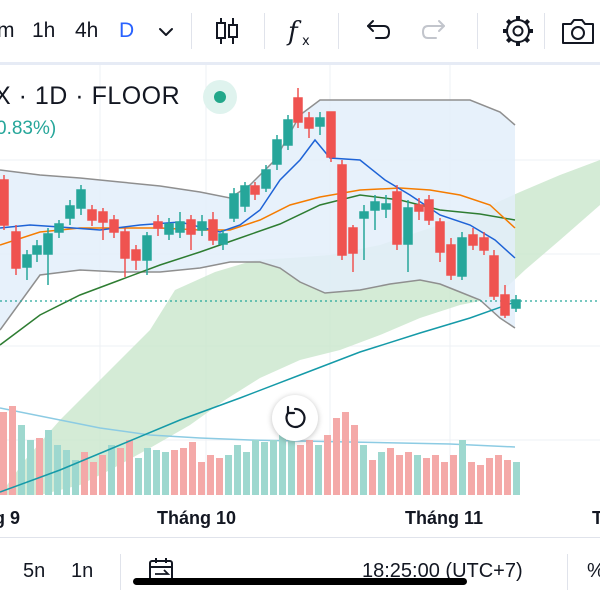 The height and width of the screenshot is (601, 600). I want to click on svg-text: f, so click(294, 32).